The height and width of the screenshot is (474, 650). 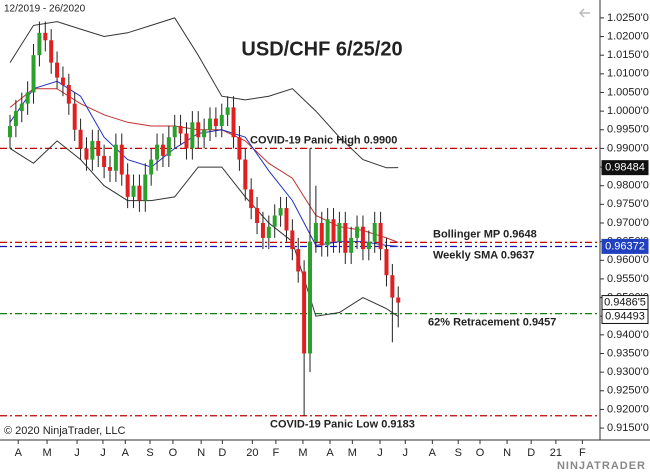 I want to click on y-tick-label: 1.0100'0, so click(x=628, y=74).